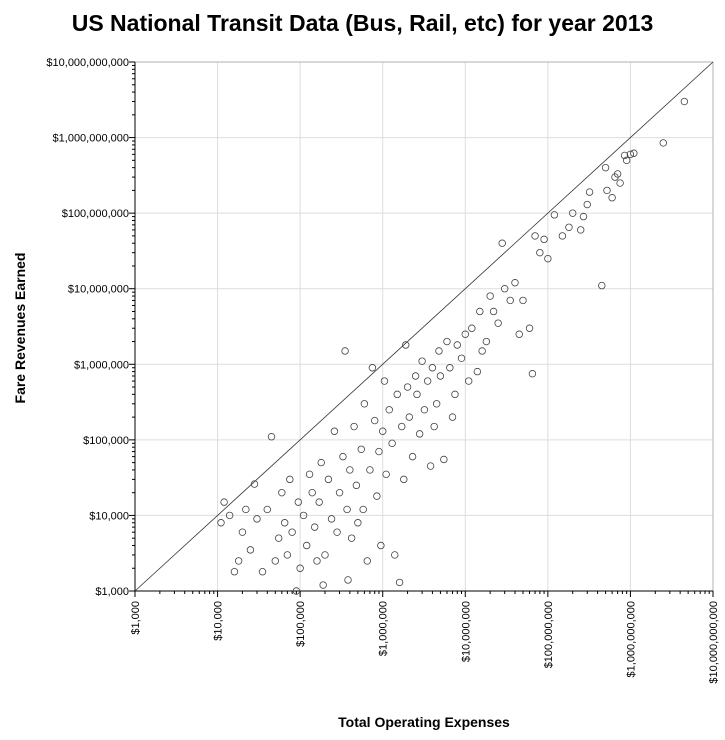  I want to click on y-axis-label: Fare Revenues Earned, so click(20, 328).